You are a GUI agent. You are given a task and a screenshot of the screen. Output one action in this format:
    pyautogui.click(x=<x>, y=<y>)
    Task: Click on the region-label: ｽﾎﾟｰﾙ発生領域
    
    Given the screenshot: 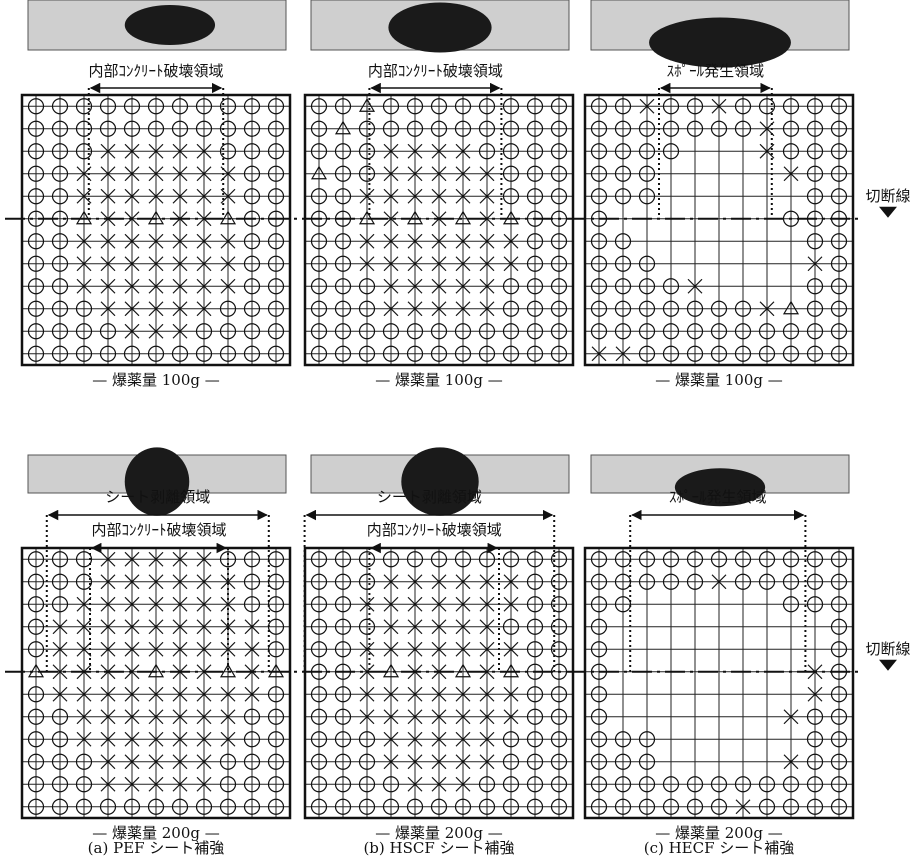 What is the action you would take?
    pyautogui.click(x=718, y=497)
    